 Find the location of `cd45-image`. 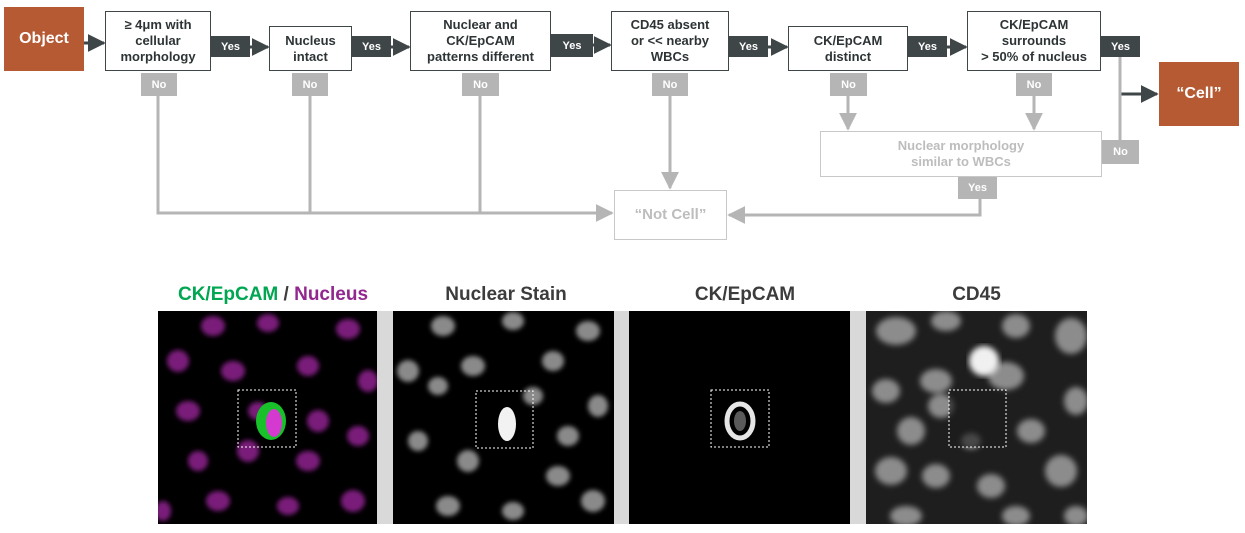

cd45-image is located at coordinates (976, 417).